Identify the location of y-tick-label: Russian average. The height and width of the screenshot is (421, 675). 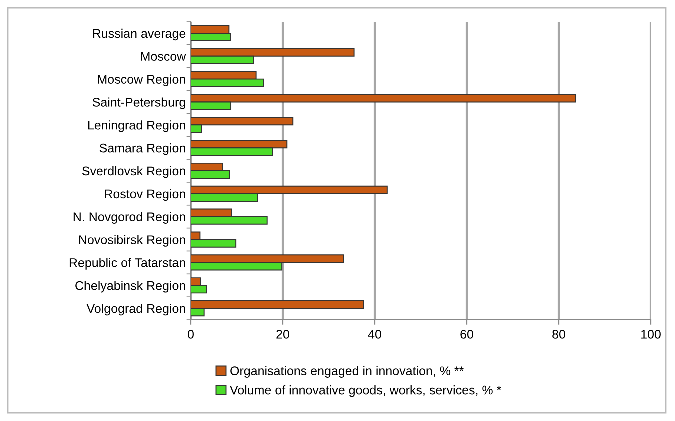
(139, 34).